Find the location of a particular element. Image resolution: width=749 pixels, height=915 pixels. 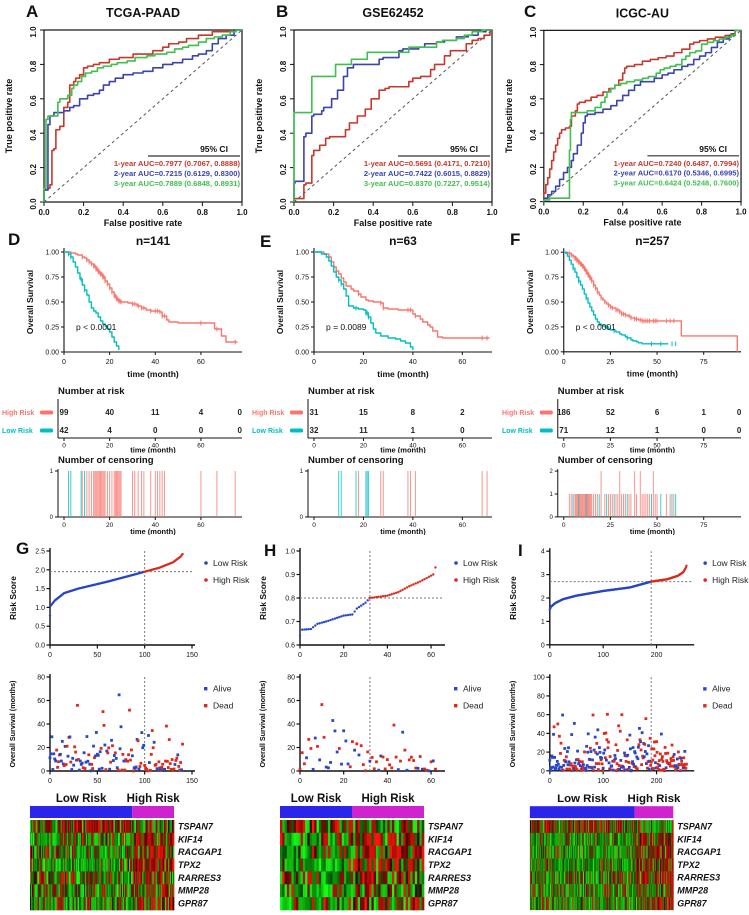

svg-text: 3 is located at coordinates (543, 575).